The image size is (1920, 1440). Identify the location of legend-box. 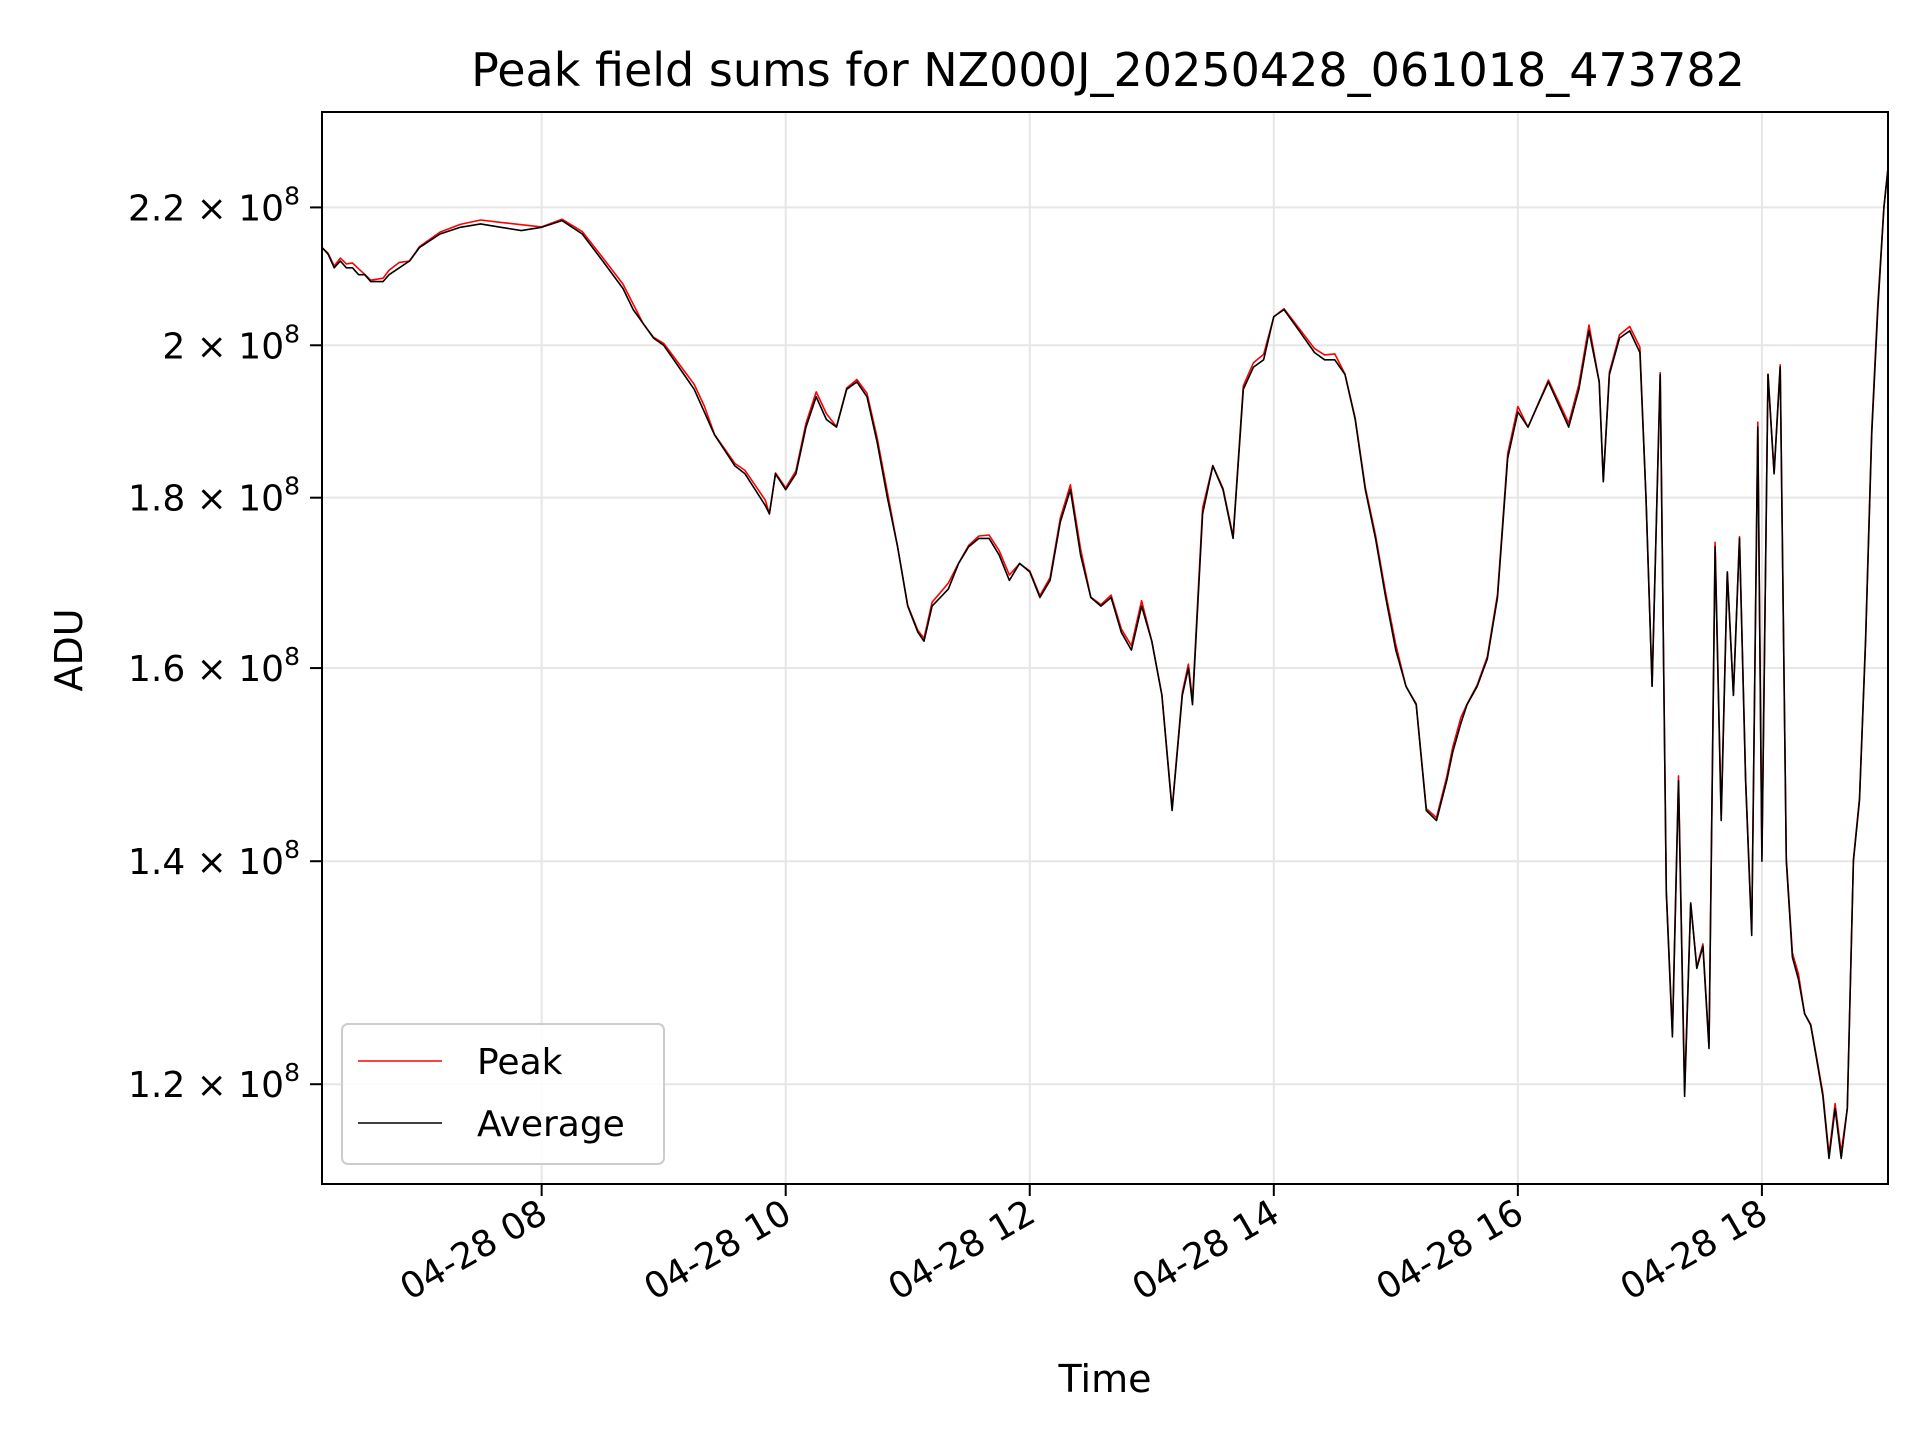
(503, 1094).